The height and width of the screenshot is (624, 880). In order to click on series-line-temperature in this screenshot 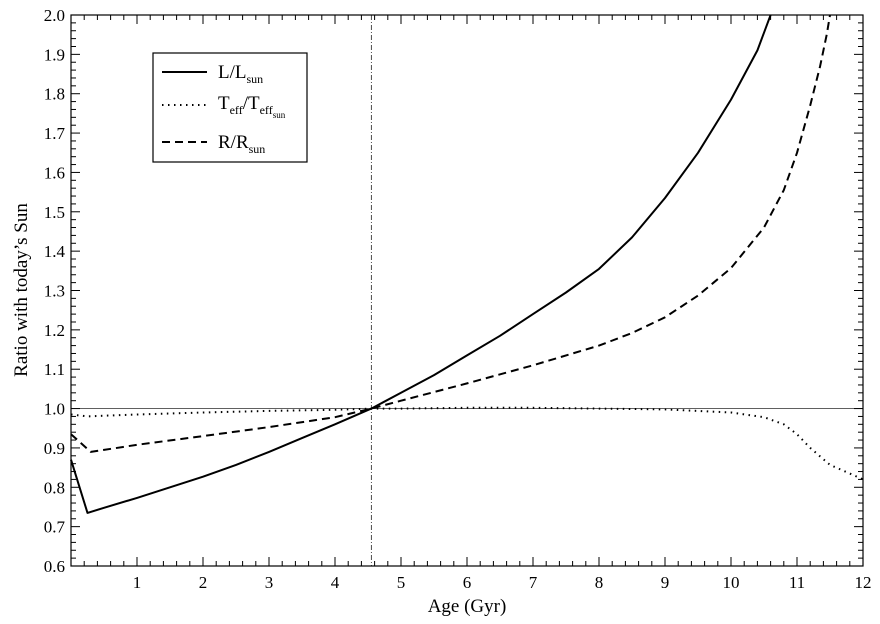, I will do `click(467, 443)`.